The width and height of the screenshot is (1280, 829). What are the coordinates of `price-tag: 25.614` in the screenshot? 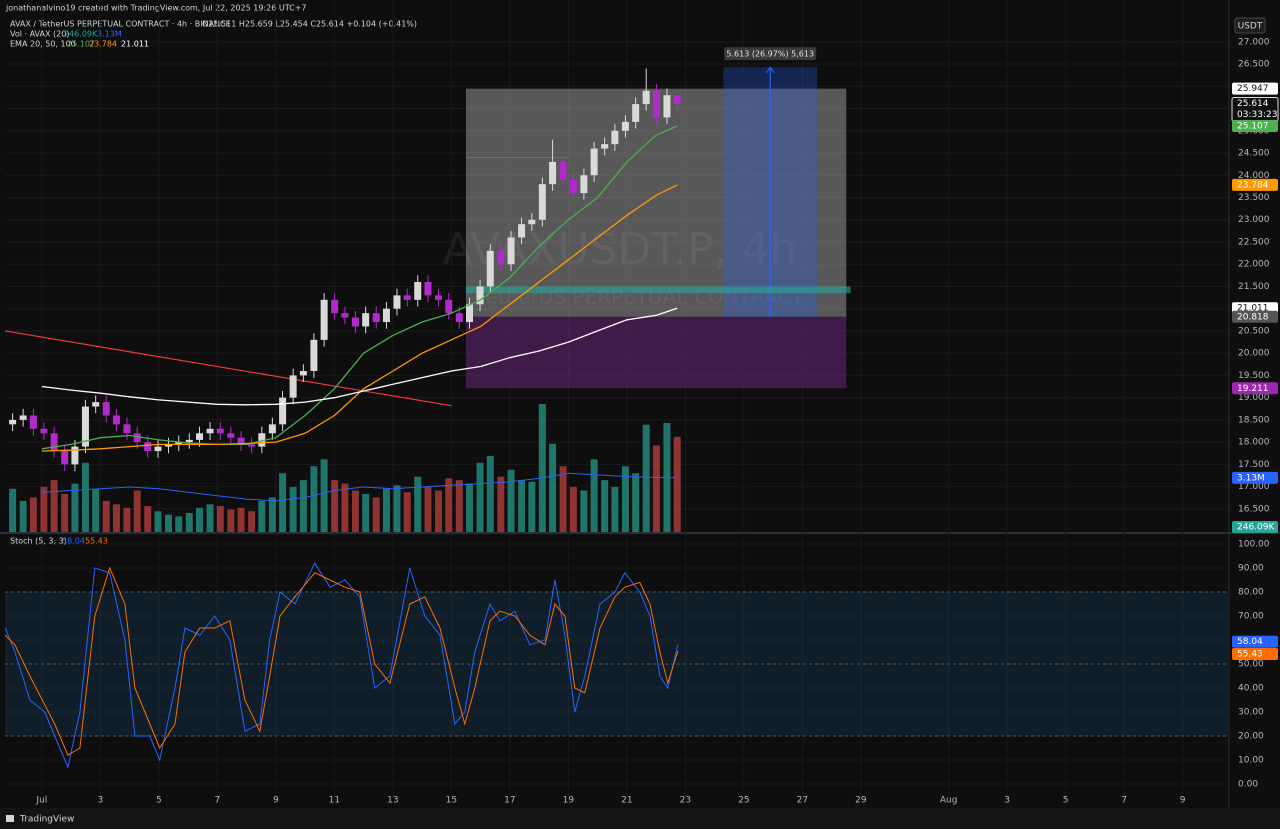 It's located at (1253, 104).